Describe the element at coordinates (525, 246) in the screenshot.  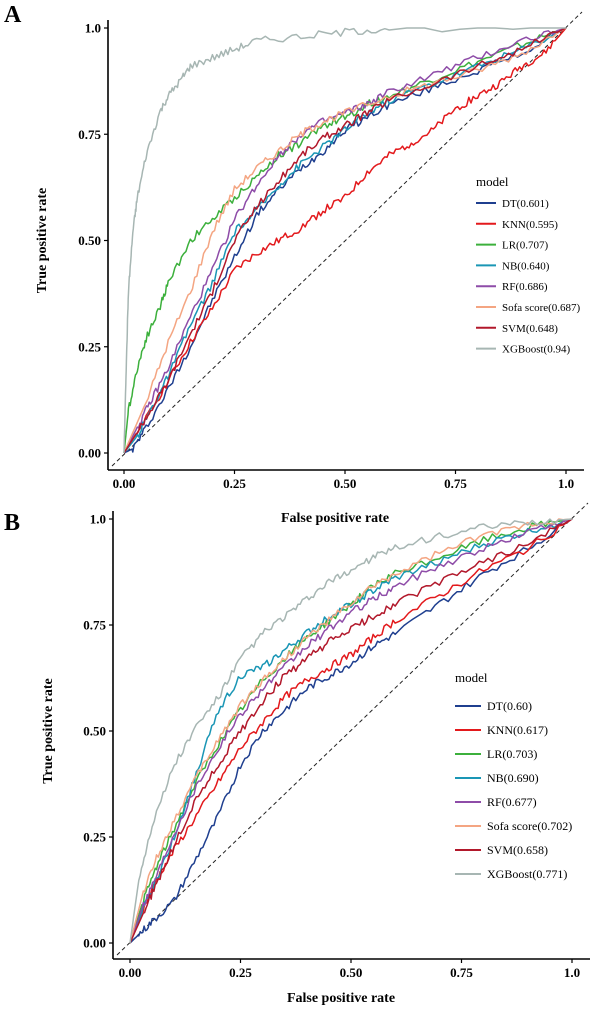
I see `legend-entry-2: LR(0.707)` at that location.